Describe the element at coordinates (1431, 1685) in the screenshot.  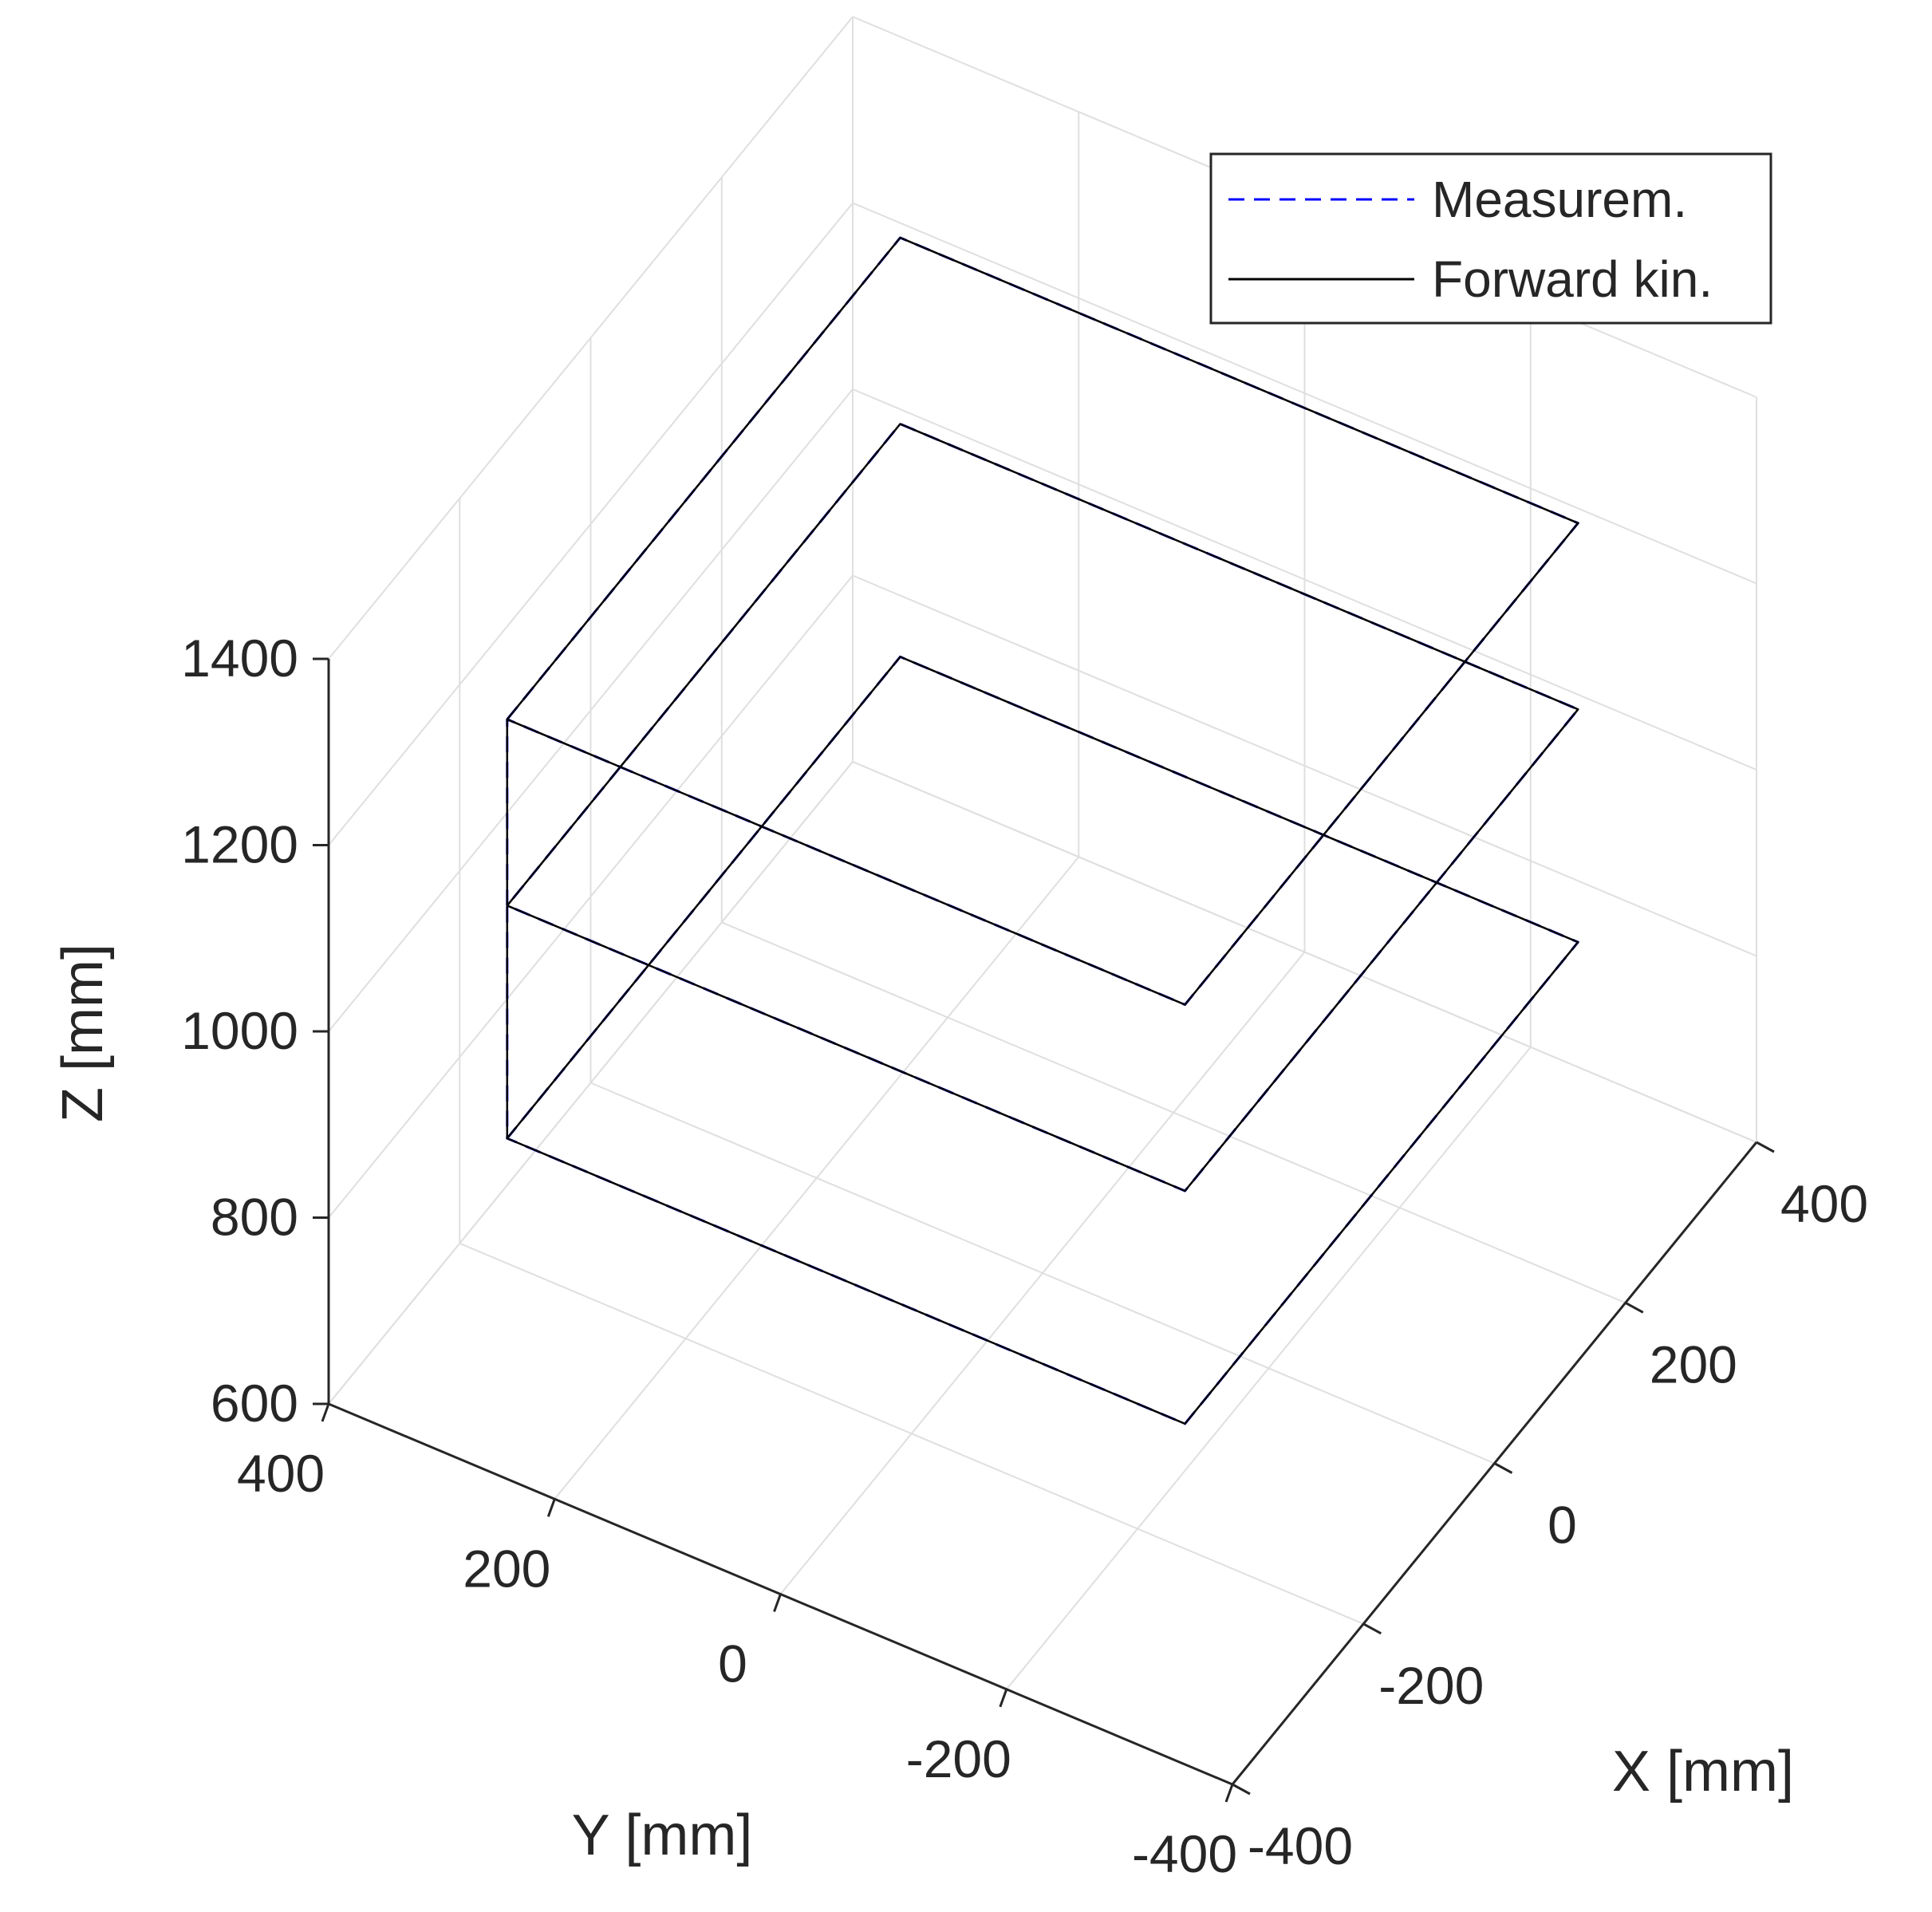
I see `x-tick-label: -200` at that location.